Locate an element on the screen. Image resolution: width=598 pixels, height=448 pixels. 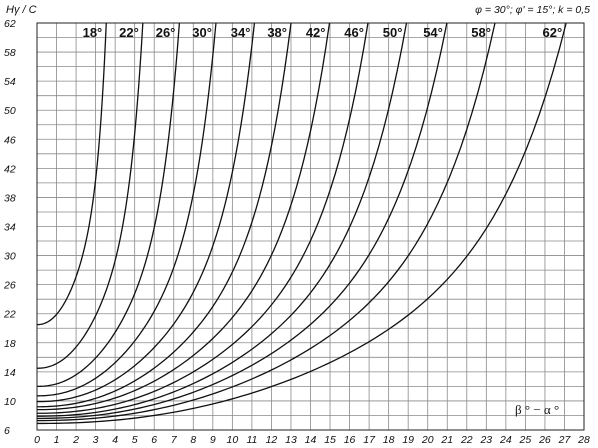
x-tick-label: 26 is located at coordinates (544, 440).